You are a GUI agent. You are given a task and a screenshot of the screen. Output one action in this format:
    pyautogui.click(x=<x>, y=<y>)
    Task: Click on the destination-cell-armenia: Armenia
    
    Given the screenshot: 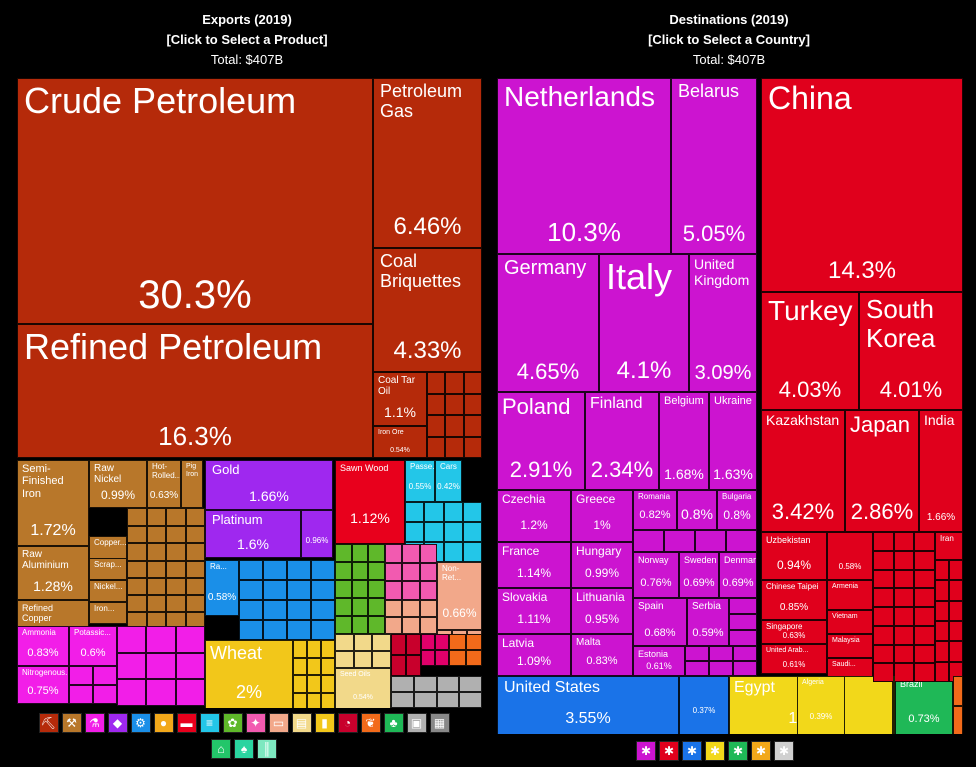 What is the action you would take?
    pyautogui.click(x=850, y=595)
    